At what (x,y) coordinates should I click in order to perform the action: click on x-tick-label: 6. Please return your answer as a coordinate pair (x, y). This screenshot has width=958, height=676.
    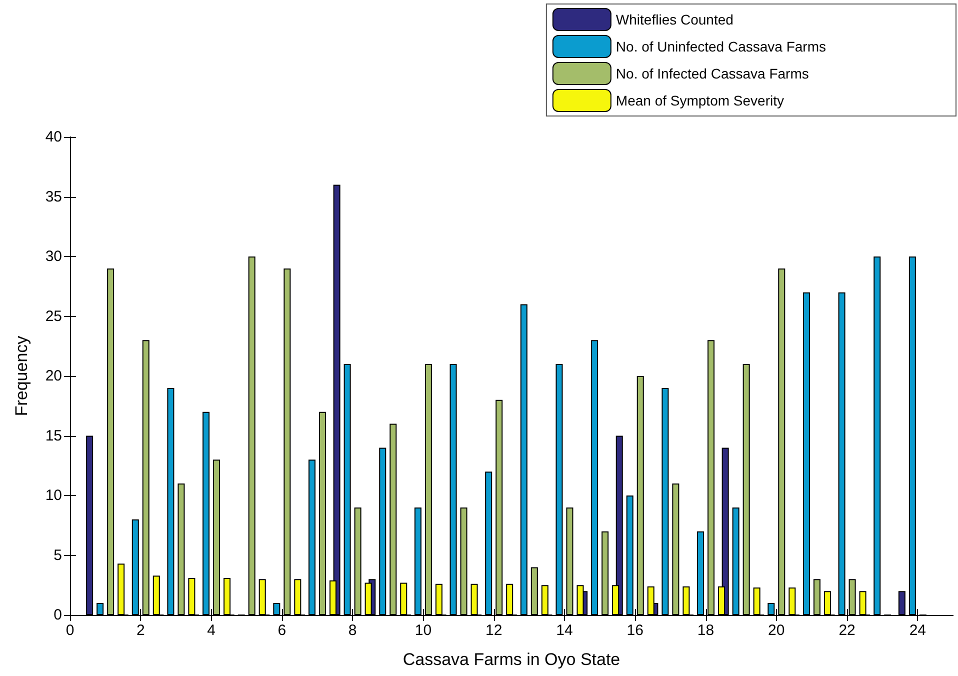
    Looking at the image, I should click on (282, 630).